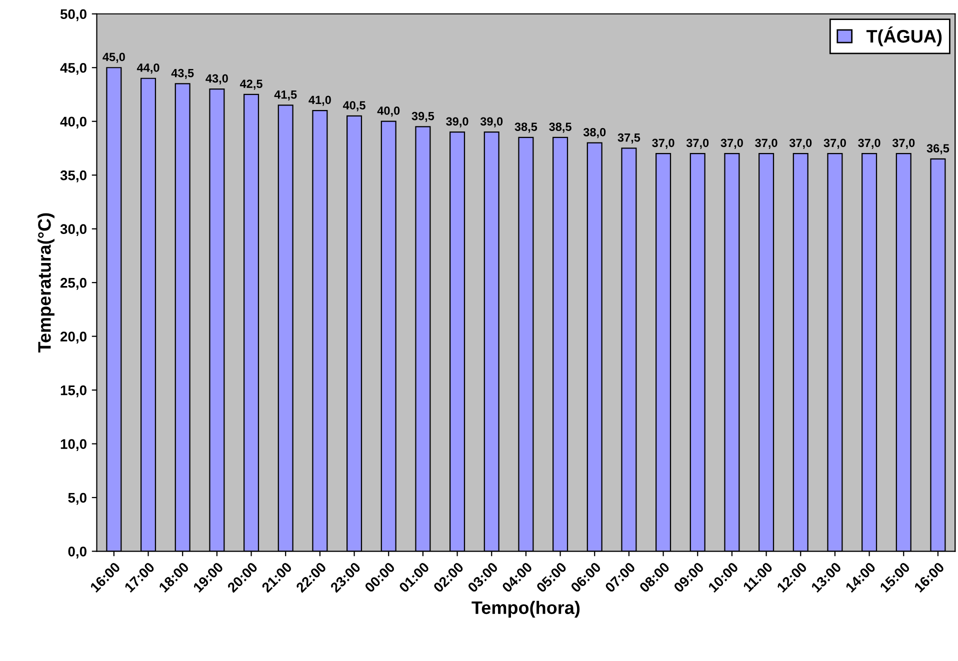 This screenshot has height=661, width=958. What do you see at coordinates (938, 149) in the screenshot?
I see `data-label: 36,5` at bounding box center [938, 149].